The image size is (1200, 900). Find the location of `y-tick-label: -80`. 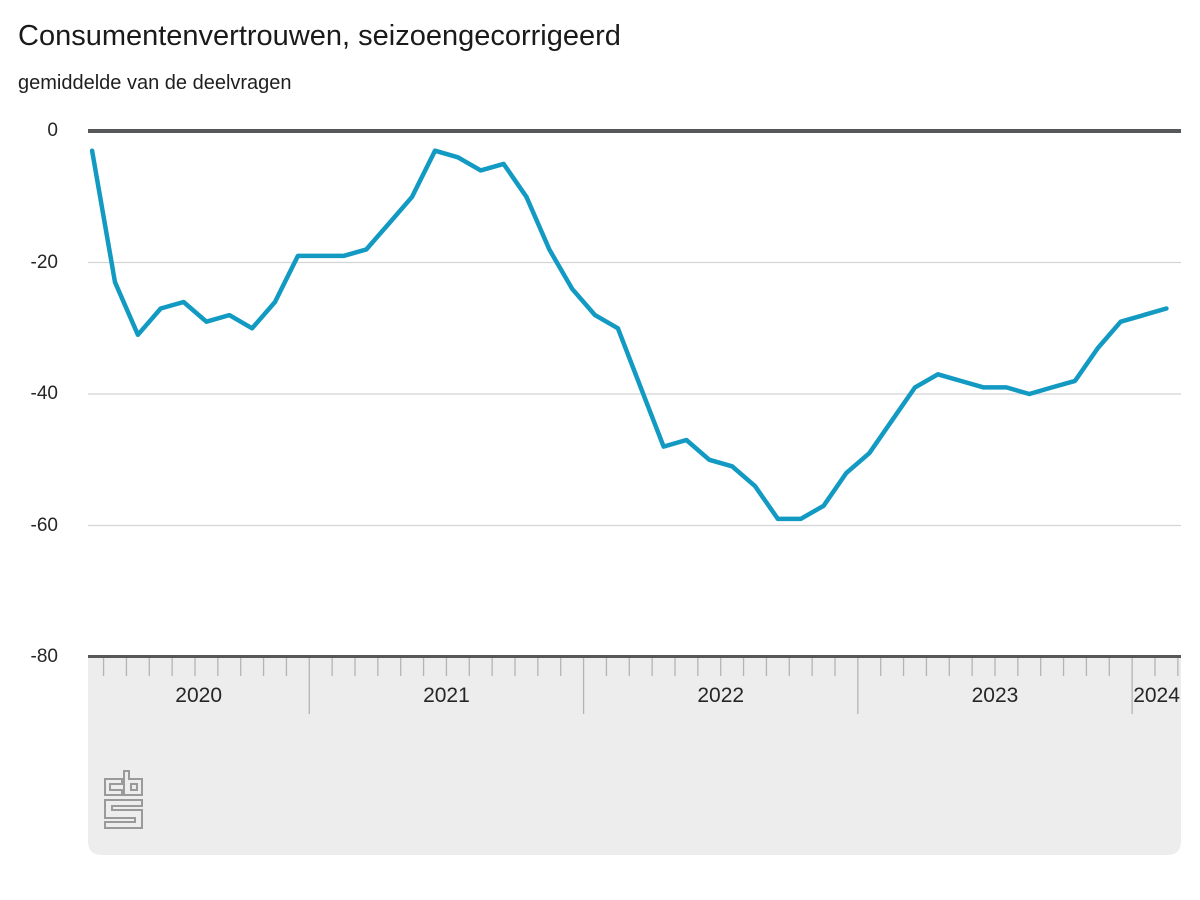

y-tick-label: -80 is located at coordinates (44, 656).